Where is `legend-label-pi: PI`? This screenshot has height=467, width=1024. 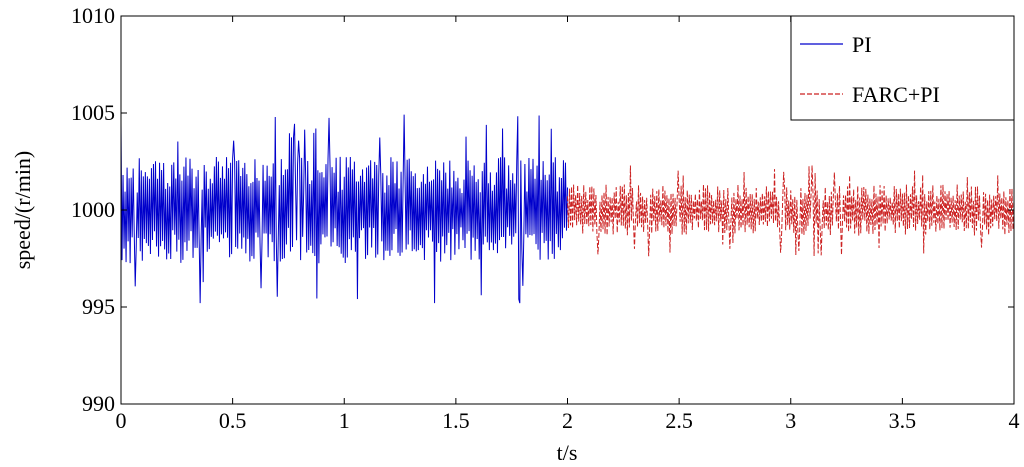
legend-label-pi: PI is located at coordinates (862, 44).